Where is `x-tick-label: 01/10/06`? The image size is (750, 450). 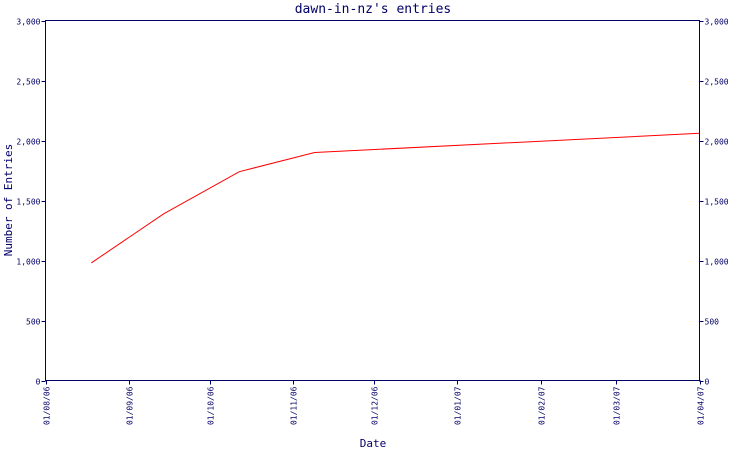 x-tick-label: 01/10/06 is located at coordinates (211, 405).